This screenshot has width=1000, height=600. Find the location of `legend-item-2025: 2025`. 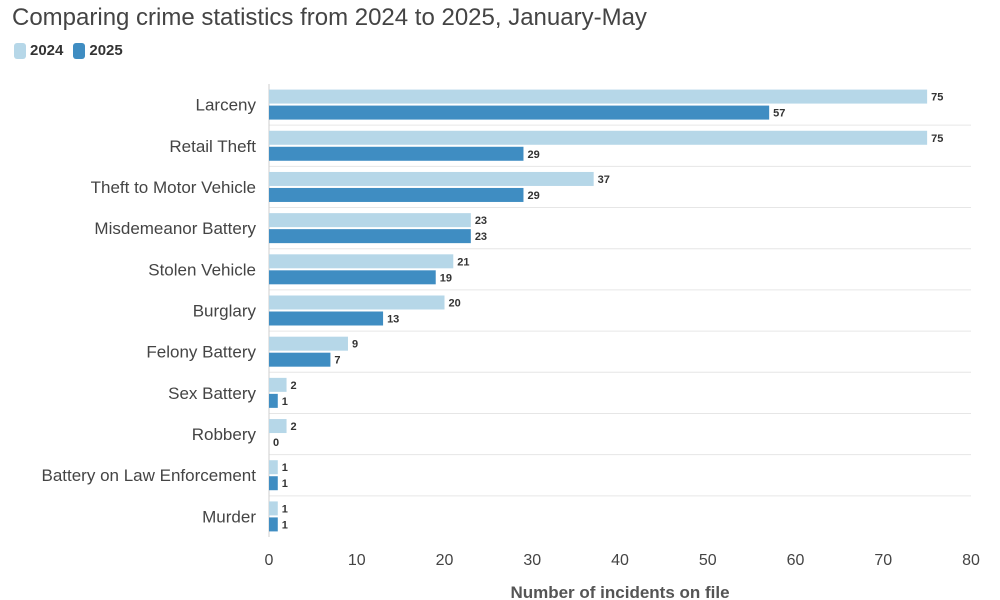

legend-item-2025: 2025 is located at coordinates (98, 50).